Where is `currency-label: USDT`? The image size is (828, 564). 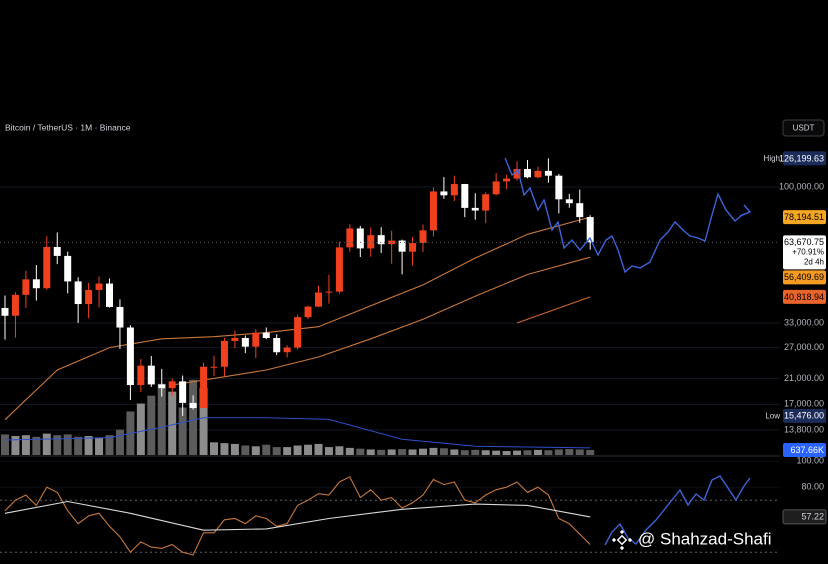
currency-label: USDT is located at coordinates (804, 128).